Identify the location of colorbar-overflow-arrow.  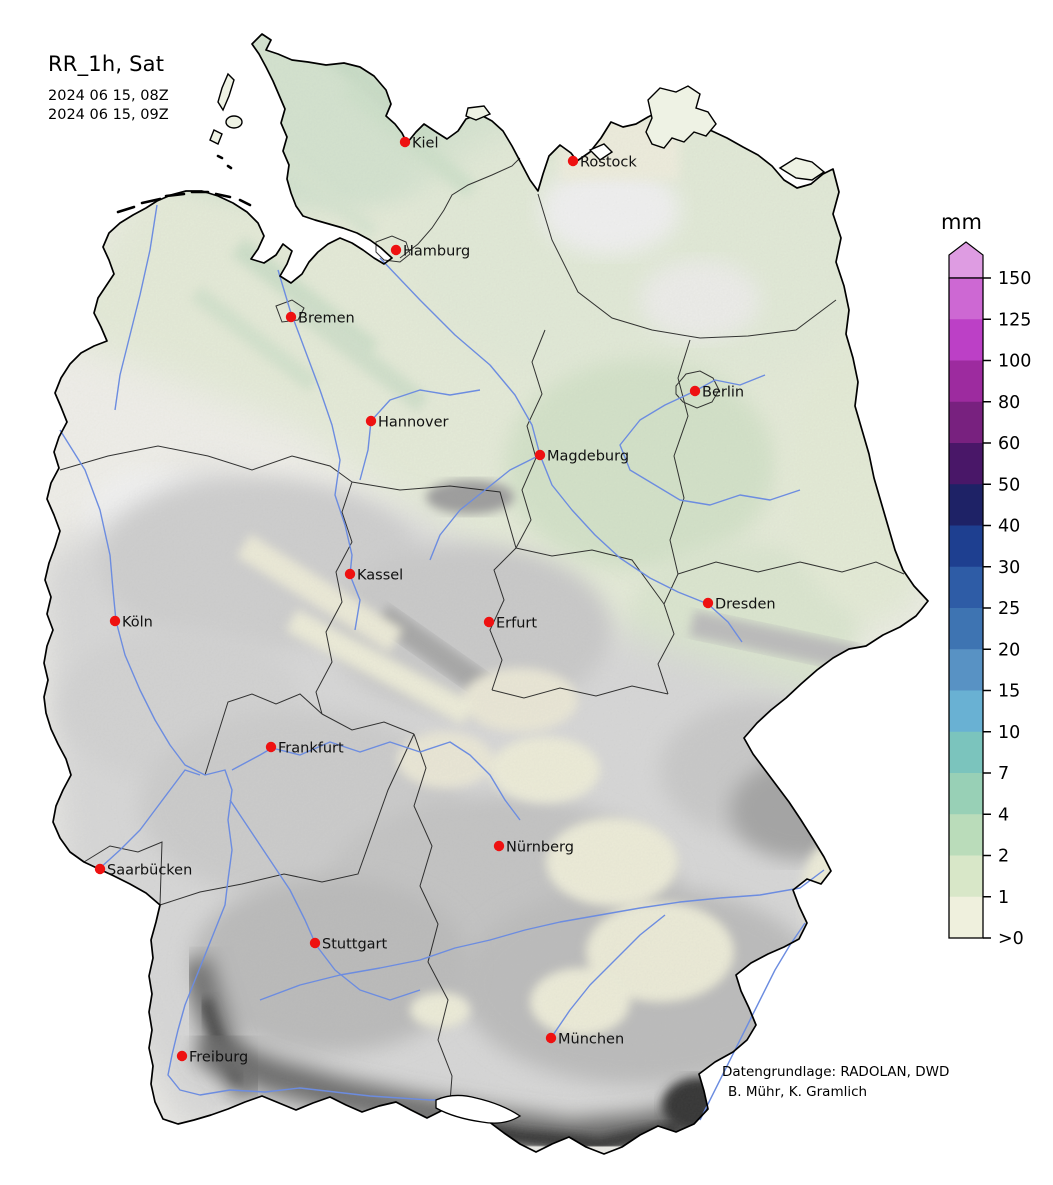
(966, 260).